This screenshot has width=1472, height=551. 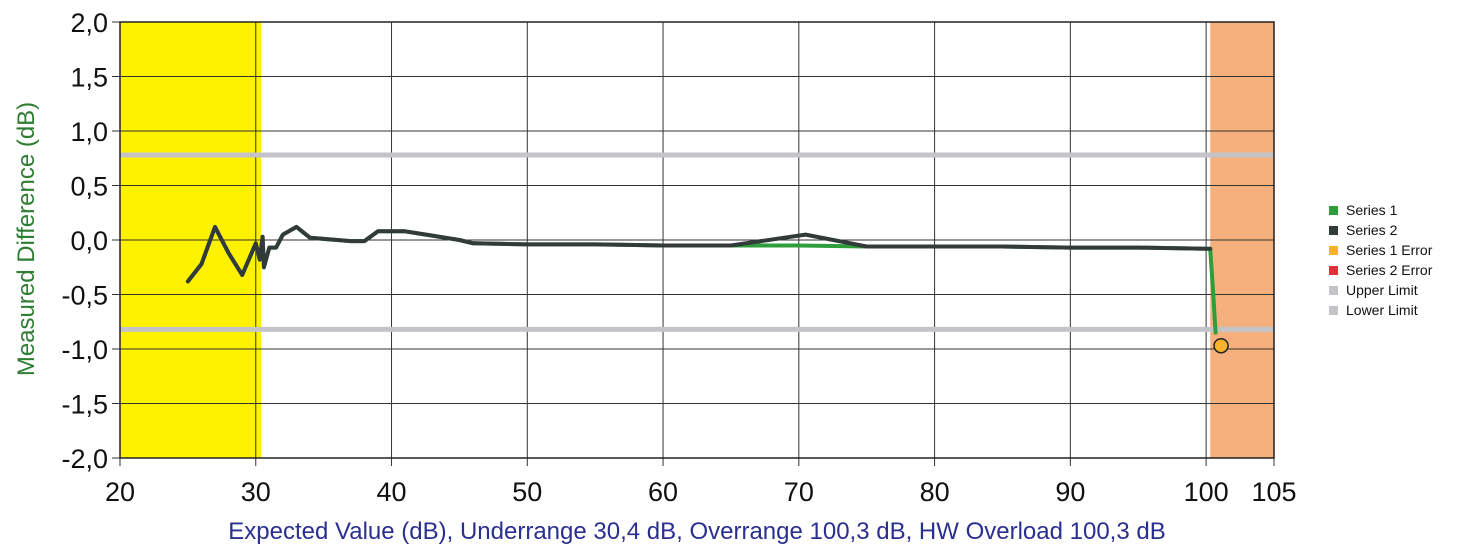 What do you see at coordinates (84, 459) in the screenshot?
I see `y-tick-label: -2,0` at bounding box center [84, 459].